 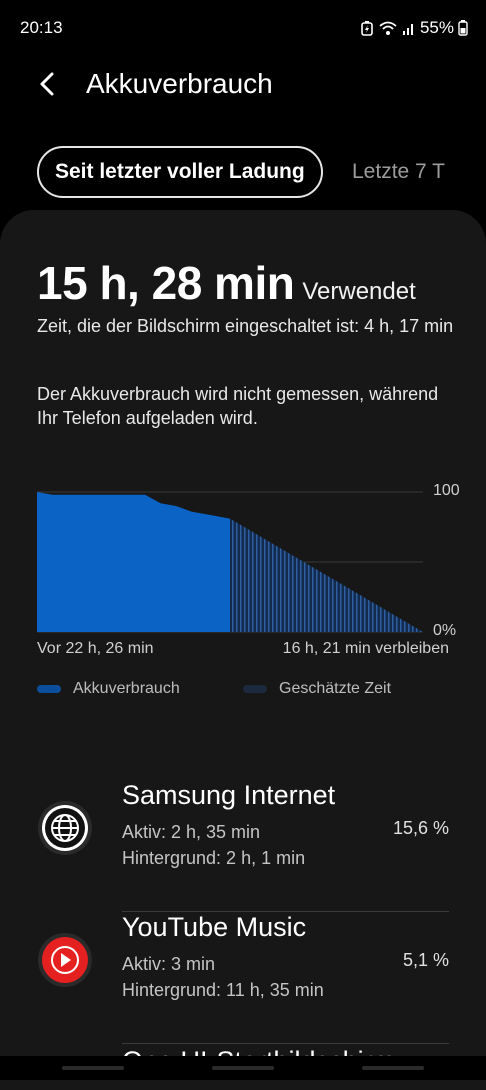 What do you see at coordinates (166, 283) in the screenshot?
I see `used-time-value: 15 h, 28 min` at bounding box center [166, 283].